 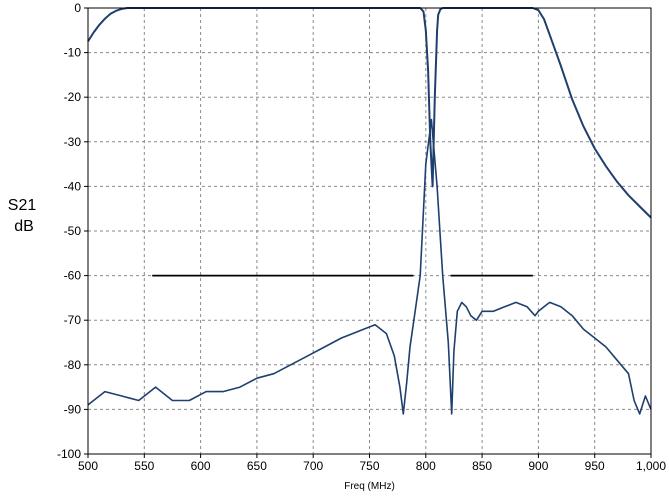 I want to click on y-tick-label: -10, so click(x=73, y=53).